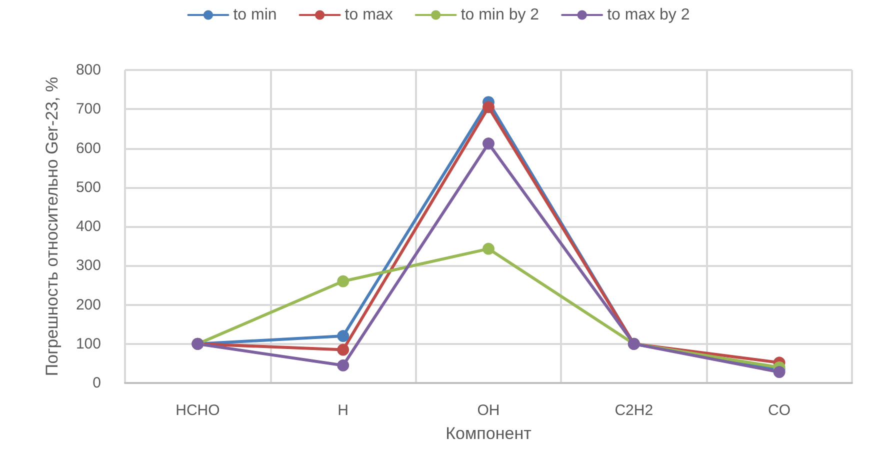 This screenshot has width=877, height=457. Describe the element at coordinates (634, 410) in the screenshot. I see `x-tick-label: C2H2` at that location.